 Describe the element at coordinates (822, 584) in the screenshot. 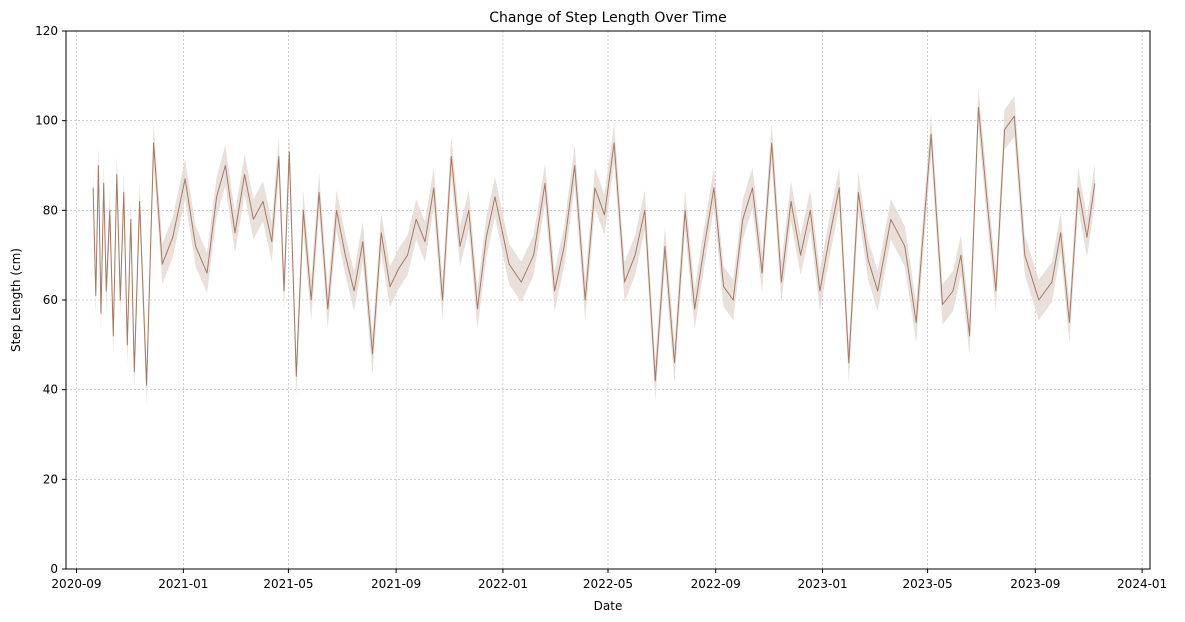

I see `x-tick-label: 2023-01` at that location.